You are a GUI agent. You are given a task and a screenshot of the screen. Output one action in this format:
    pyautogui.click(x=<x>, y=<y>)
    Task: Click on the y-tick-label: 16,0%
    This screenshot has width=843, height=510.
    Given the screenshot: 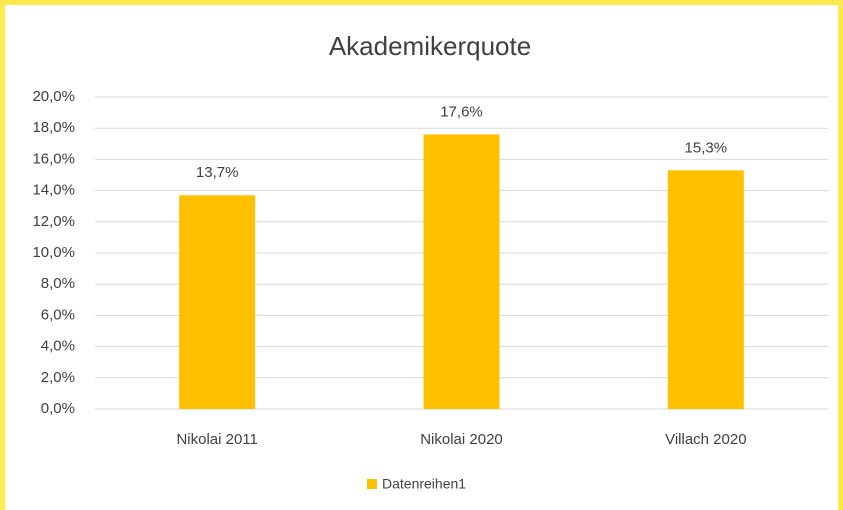 What is the action you would take?
    pyautogui.click(x=53, y=158)
    